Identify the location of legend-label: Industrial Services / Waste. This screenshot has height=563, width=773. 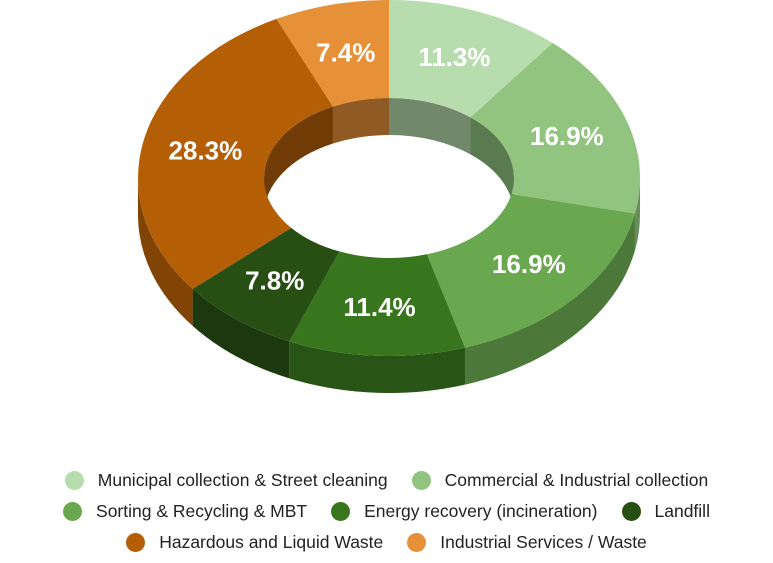
(543, 542).